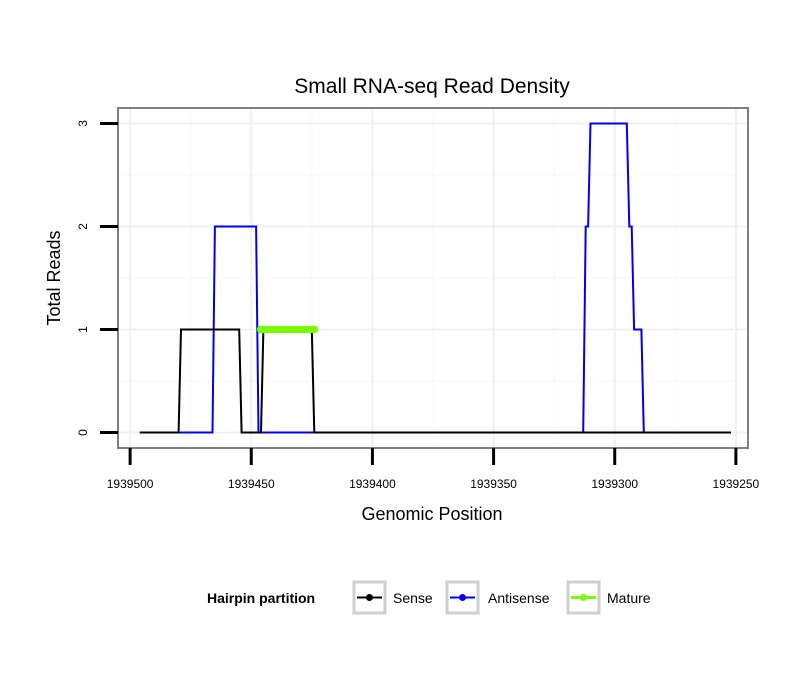 This screenshot has width=810, height=690. I want to click on x-axis-title: Genomic Position, so click(431, 514).